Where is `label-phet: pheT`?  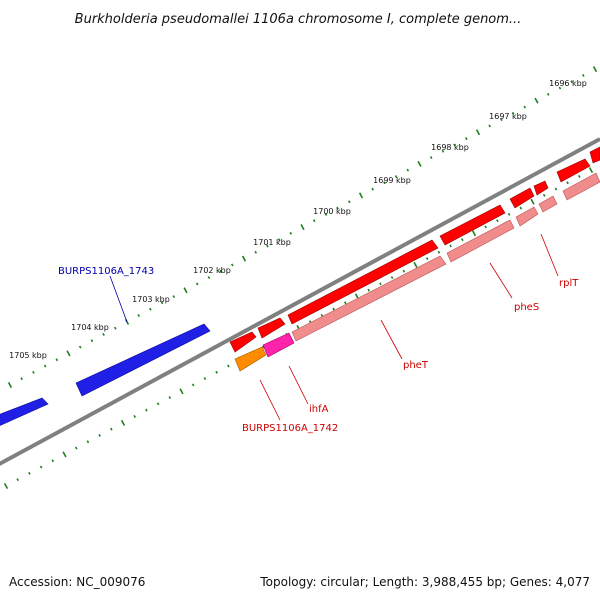
label-phet: pheT is located at coordinates (416, 365).